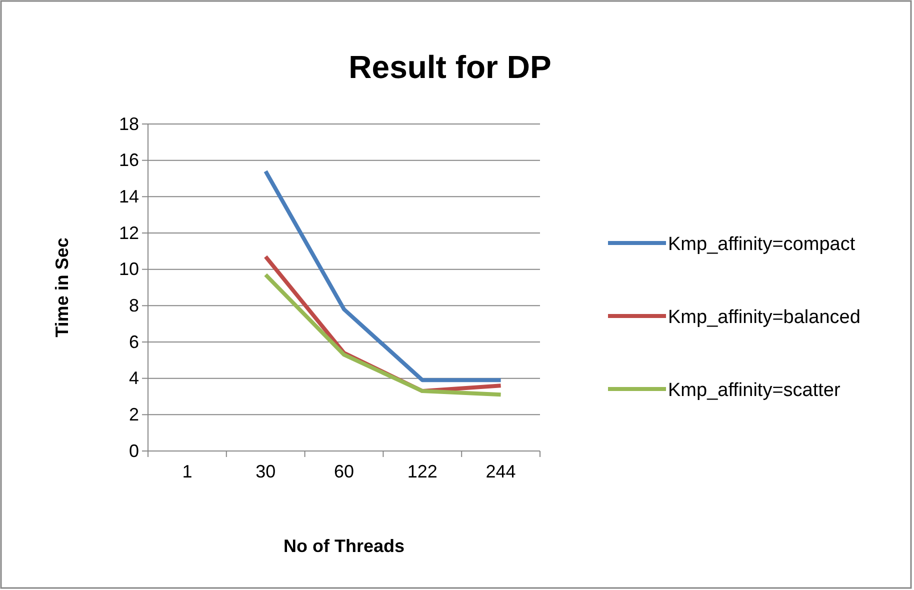 The width and height of the screenshot is (914, 590). I want to click on y-tick-label: 6, so click(133, 342).